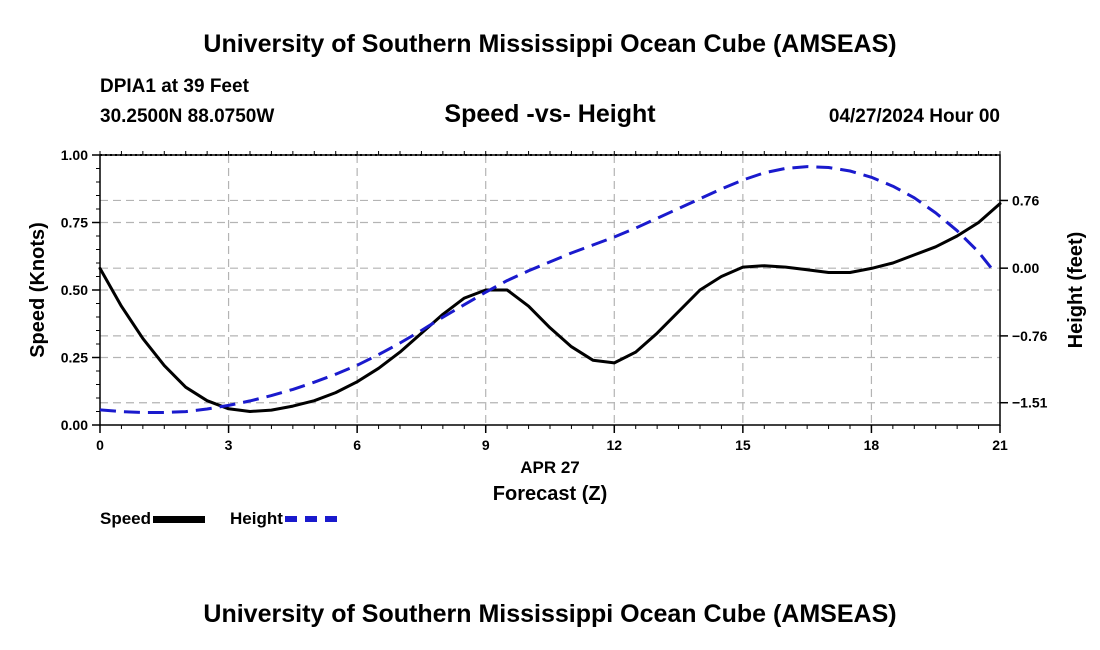 Image resolution: width=1100 pixels, height=650 pixels. I want to click on y2-tick-label: 0.00, so click(1025, 268).